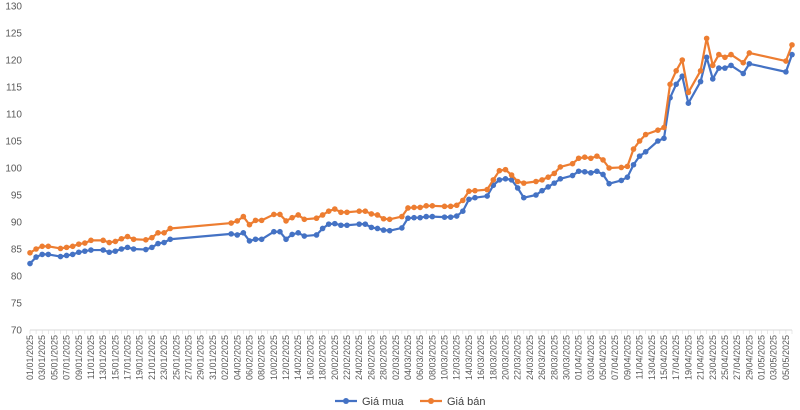 This screenshot has height=410, width=800. Describe the element at coordinates (17, 223) in the screenshot. I see `y-tick-label: 90` at that location.